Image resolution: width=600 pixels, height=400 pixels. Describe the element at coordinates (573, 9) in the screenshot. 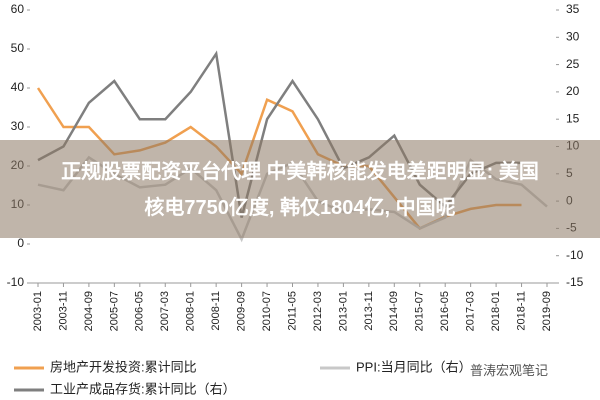

I see `y2-tick-label: 35` at that location.